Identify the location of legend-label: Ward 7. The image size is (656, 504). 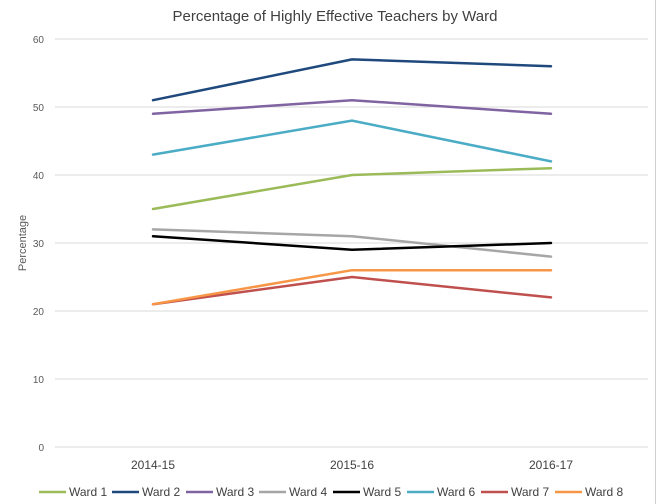
(530, 492).